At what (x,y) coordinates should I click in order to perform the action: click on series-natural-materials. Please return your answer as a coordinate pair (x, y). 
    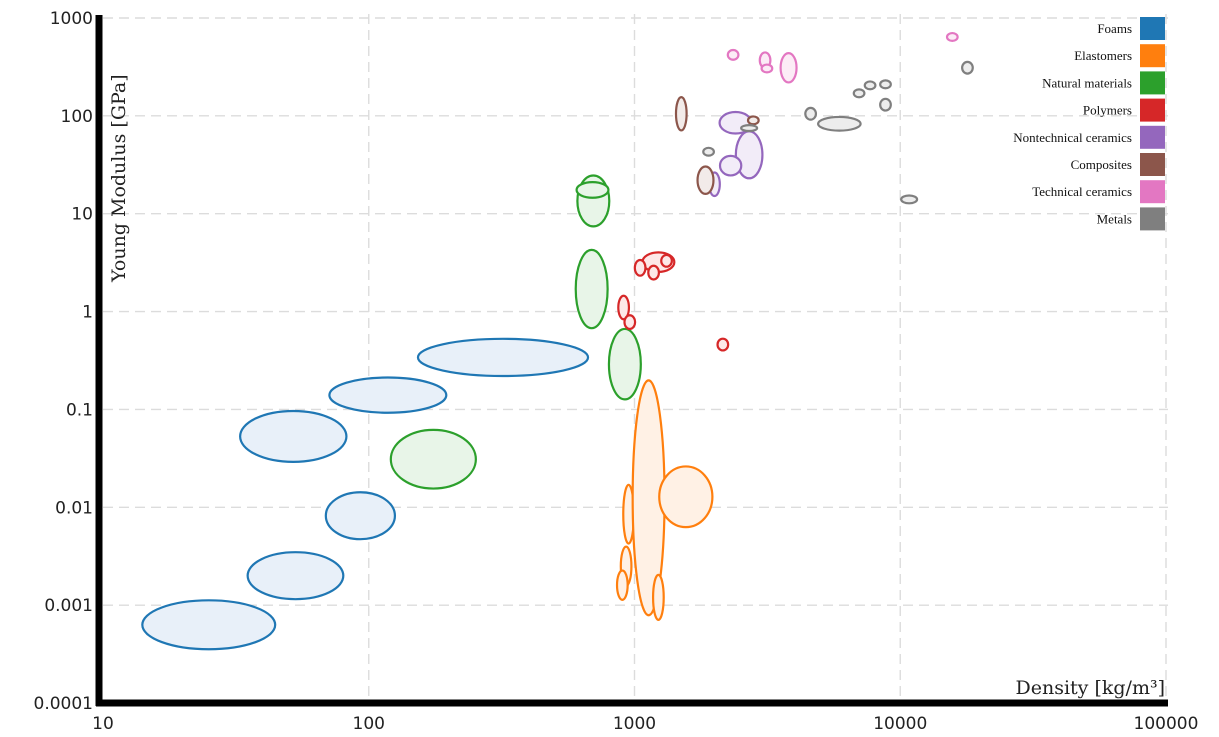
    Looking at the image, I should click on (515, 332).